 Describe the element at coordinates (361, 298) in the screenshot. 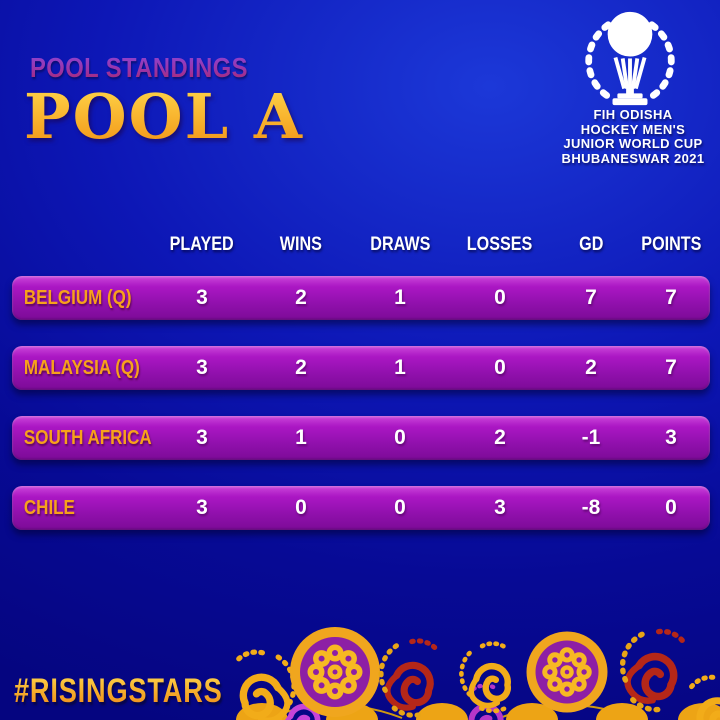

I see `table-row-belgium: BELGIUM (Q) 3 2 1 0 7 7` at that location.